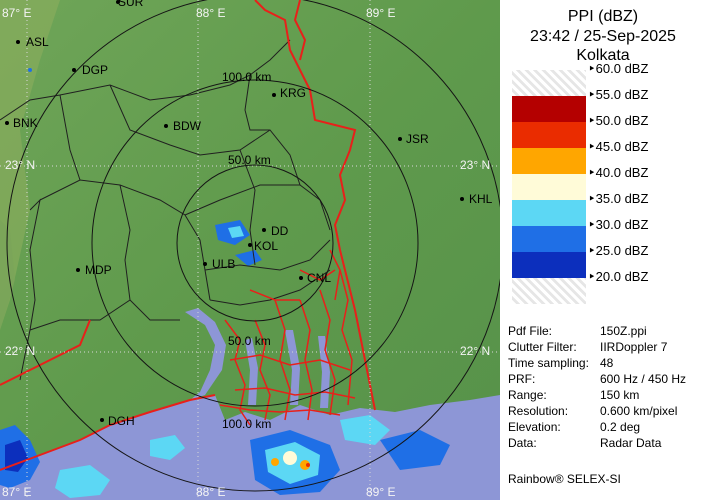 This screenshot has height=500, width=706. What do you see at coordinates (37, 42) in the screenshot?
I see `place-label-asl: ASL` at bounding box center [37, 42].